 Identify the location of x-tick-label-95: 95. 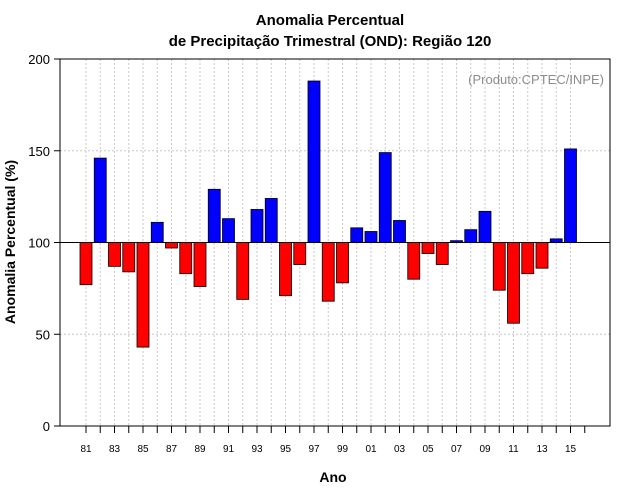
(286, 449).